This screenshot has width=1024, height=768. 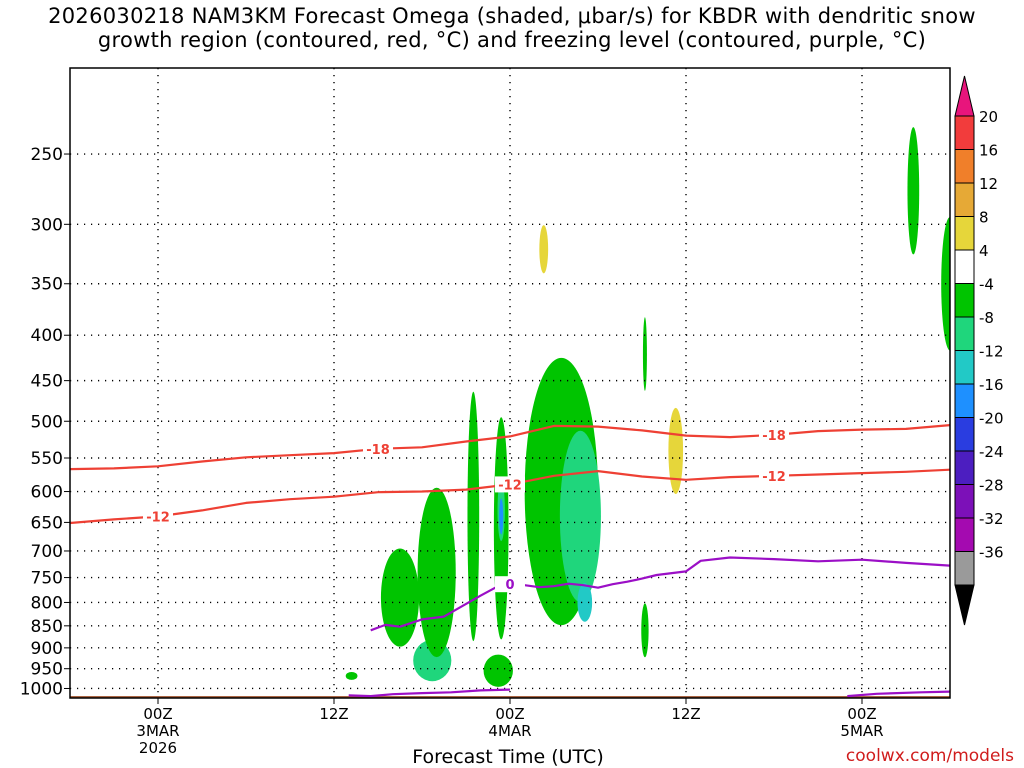 What do you see at coordinates (774, 477) in the screenshot?
I see `contour-minus12-right-label: -12` at bounding box center [774, 477].